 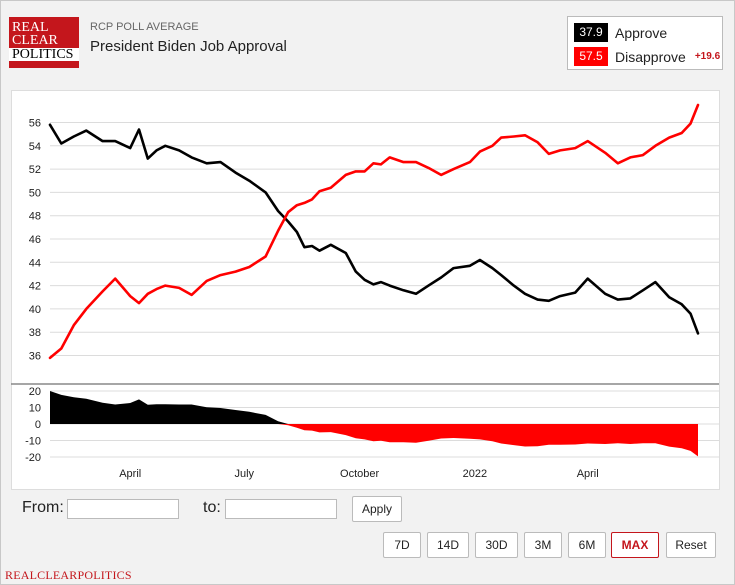 I want to click on x-tick-0: April, so click(x=130, y=474).